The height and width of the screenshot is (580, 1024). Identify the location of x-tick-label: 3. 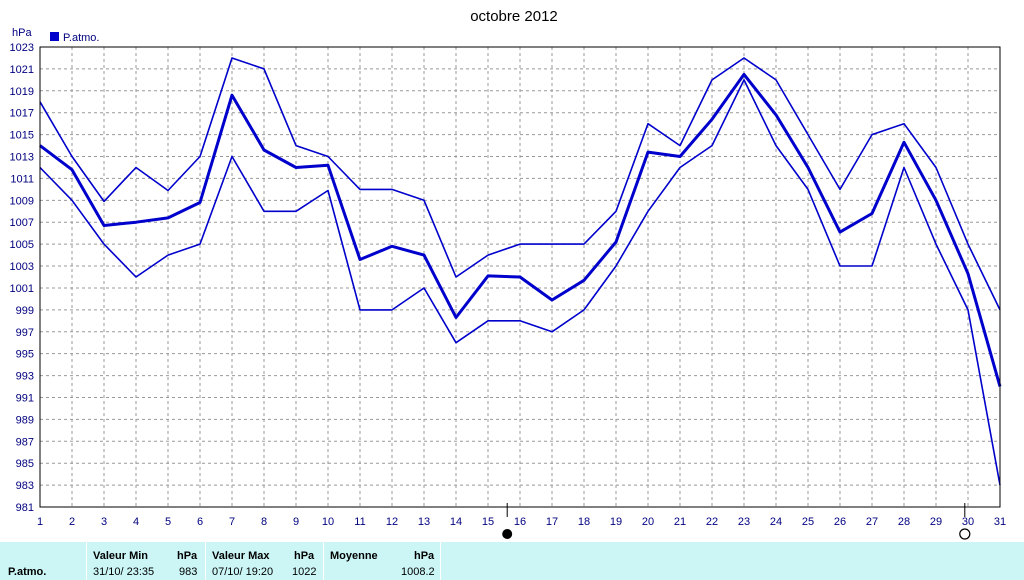
(104, 522).